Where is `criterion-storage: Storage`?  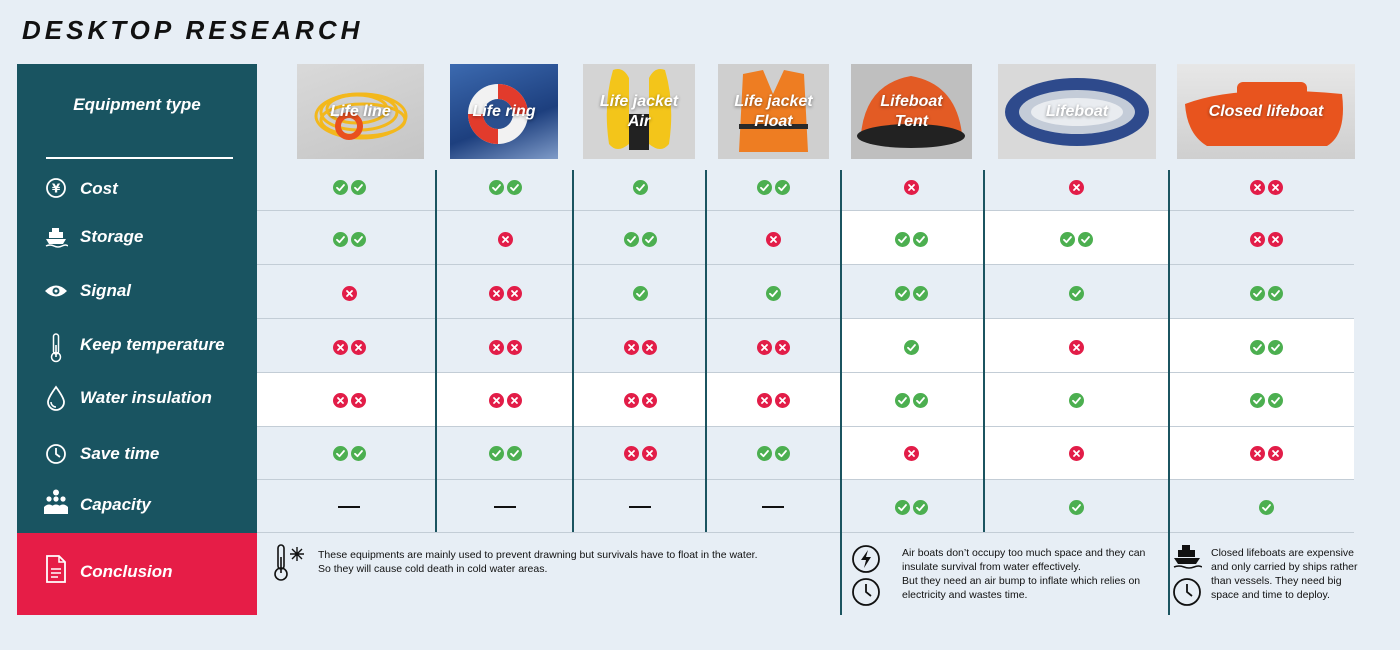
criterion-storage: Storage is located at coordinates (112, 236).